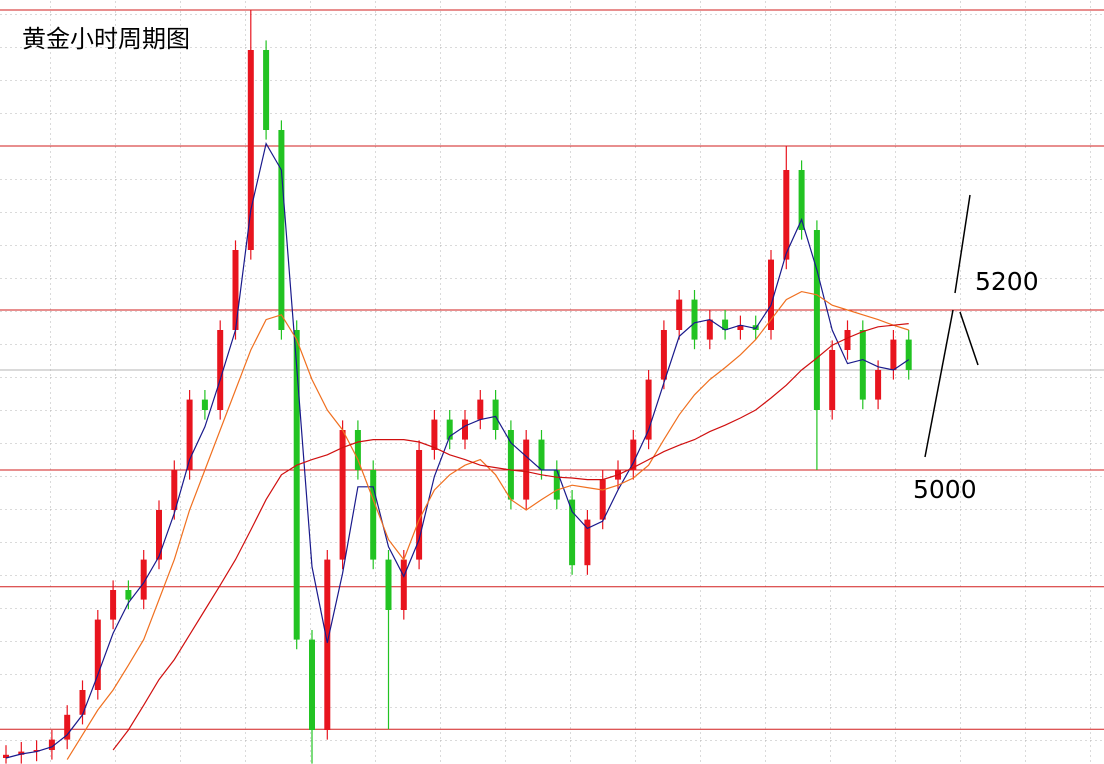  I want to click on annotation: 5000, so click(945, 489).